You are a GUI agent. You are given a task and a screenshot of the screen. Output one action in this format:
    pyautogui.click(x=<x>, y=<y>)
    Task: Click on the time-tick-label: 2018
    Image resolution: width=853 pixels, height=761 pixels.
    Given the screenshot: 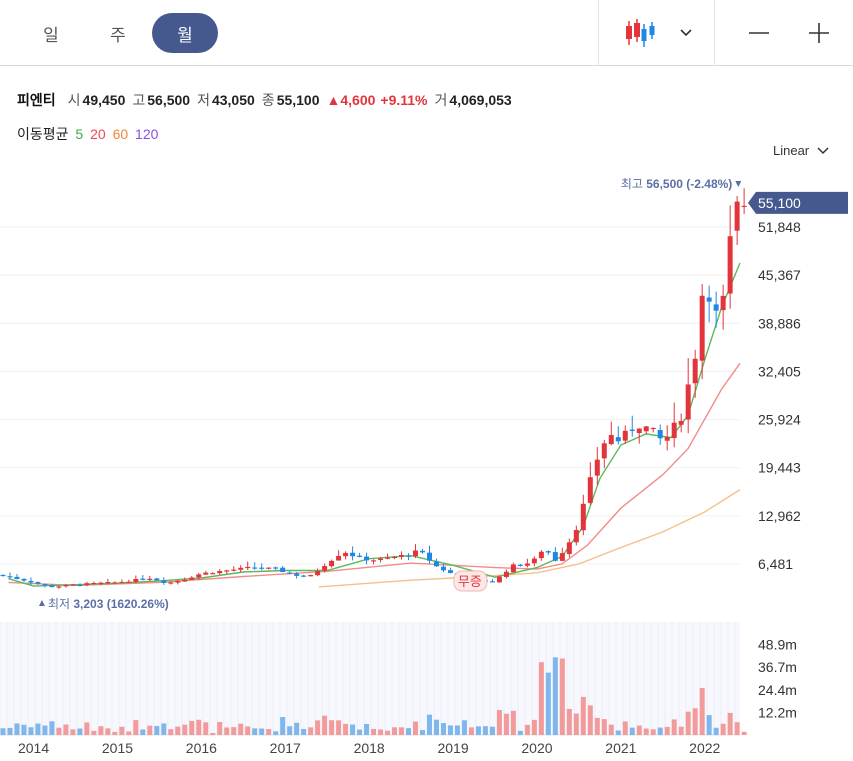 What is the action you would take?
    pyautogui.click(x=369, y=748)
    